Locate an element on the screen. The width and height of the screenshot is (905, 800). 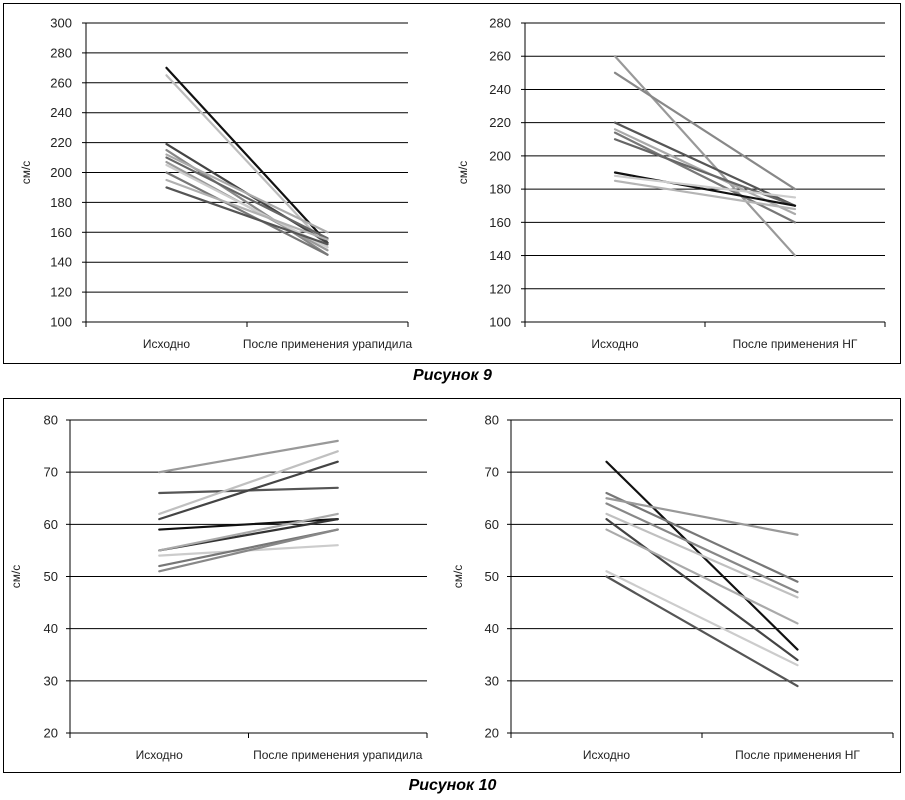
figure-10-caption: Рисунок 10 is located at coordinates (452, 785).